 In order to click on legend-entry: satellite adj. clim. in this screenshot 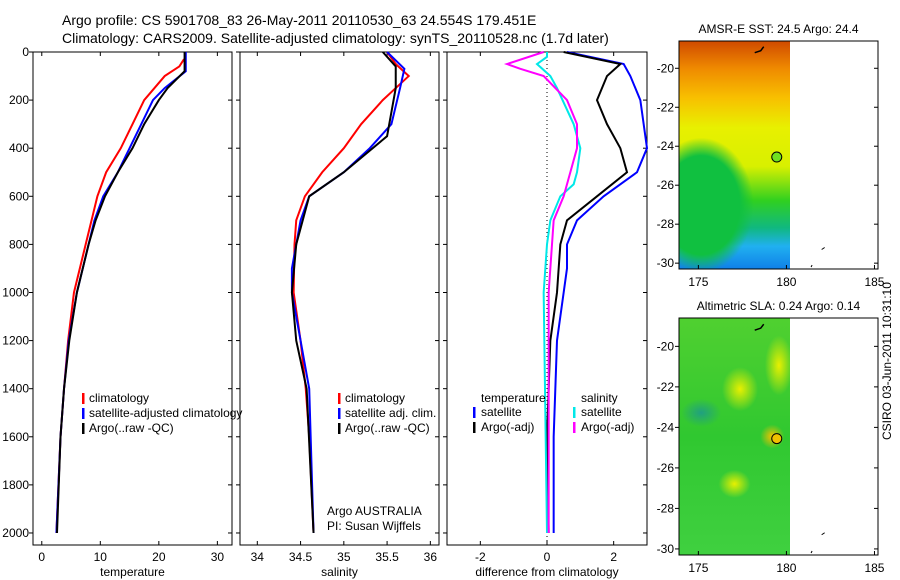, I will do `click(390, 413)`.